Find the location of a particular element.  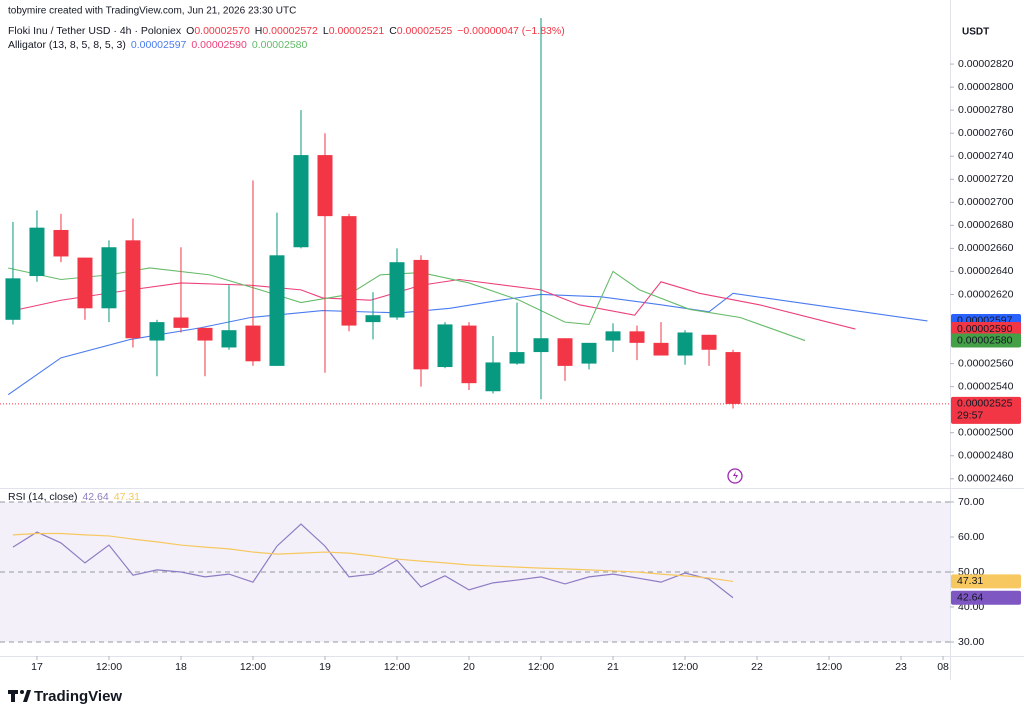

y-tick-label: 0.00002540 is located at coordinates (986, 386).